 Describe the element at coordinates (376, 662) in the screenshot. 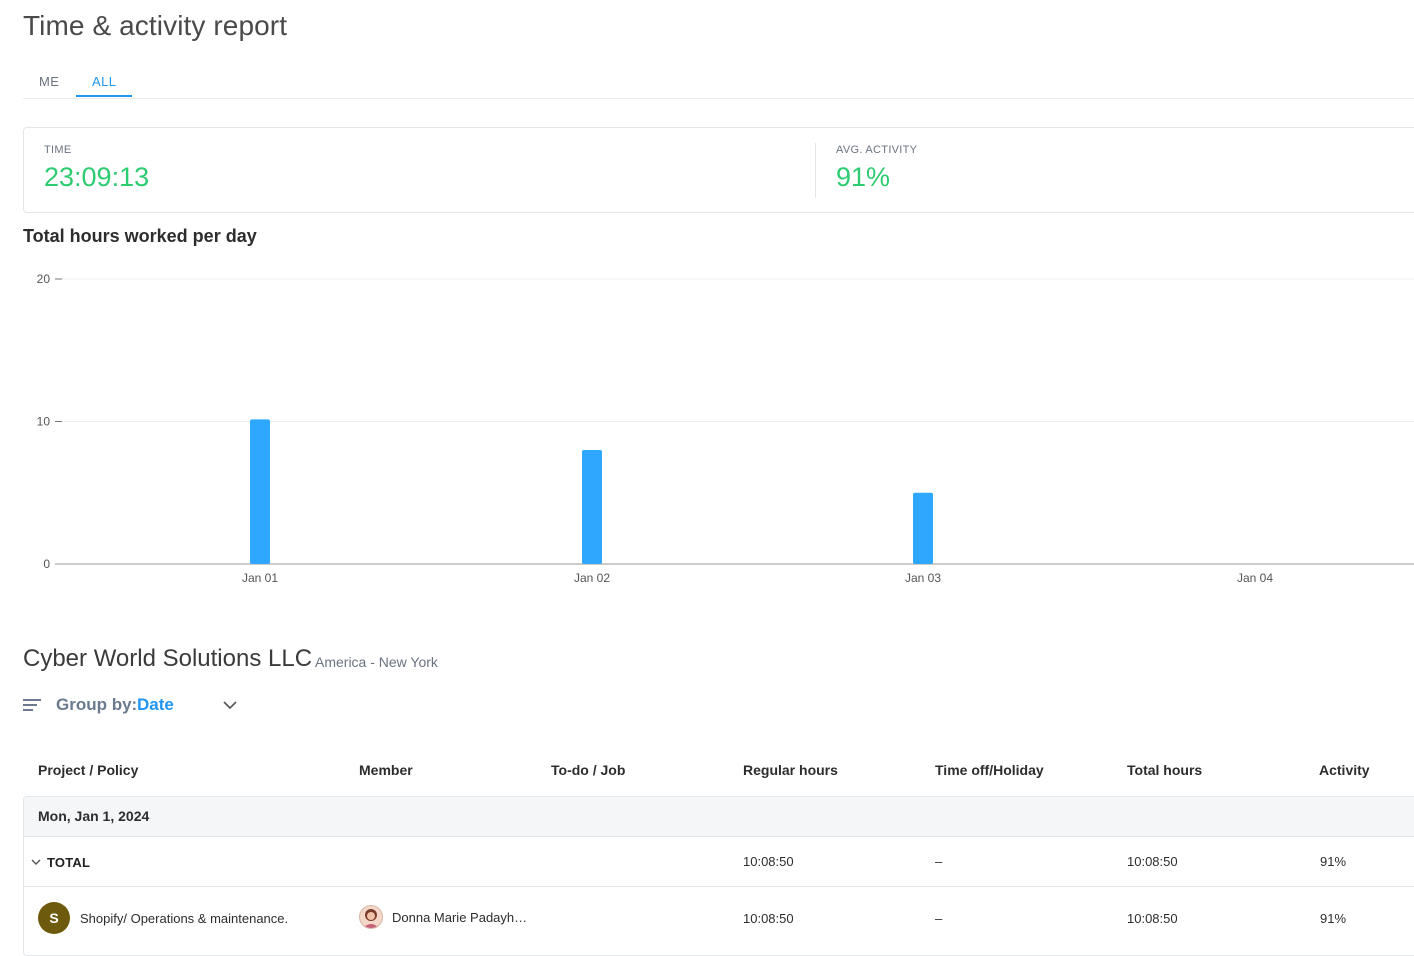

I see `timezone-label: America - New York` at that location.